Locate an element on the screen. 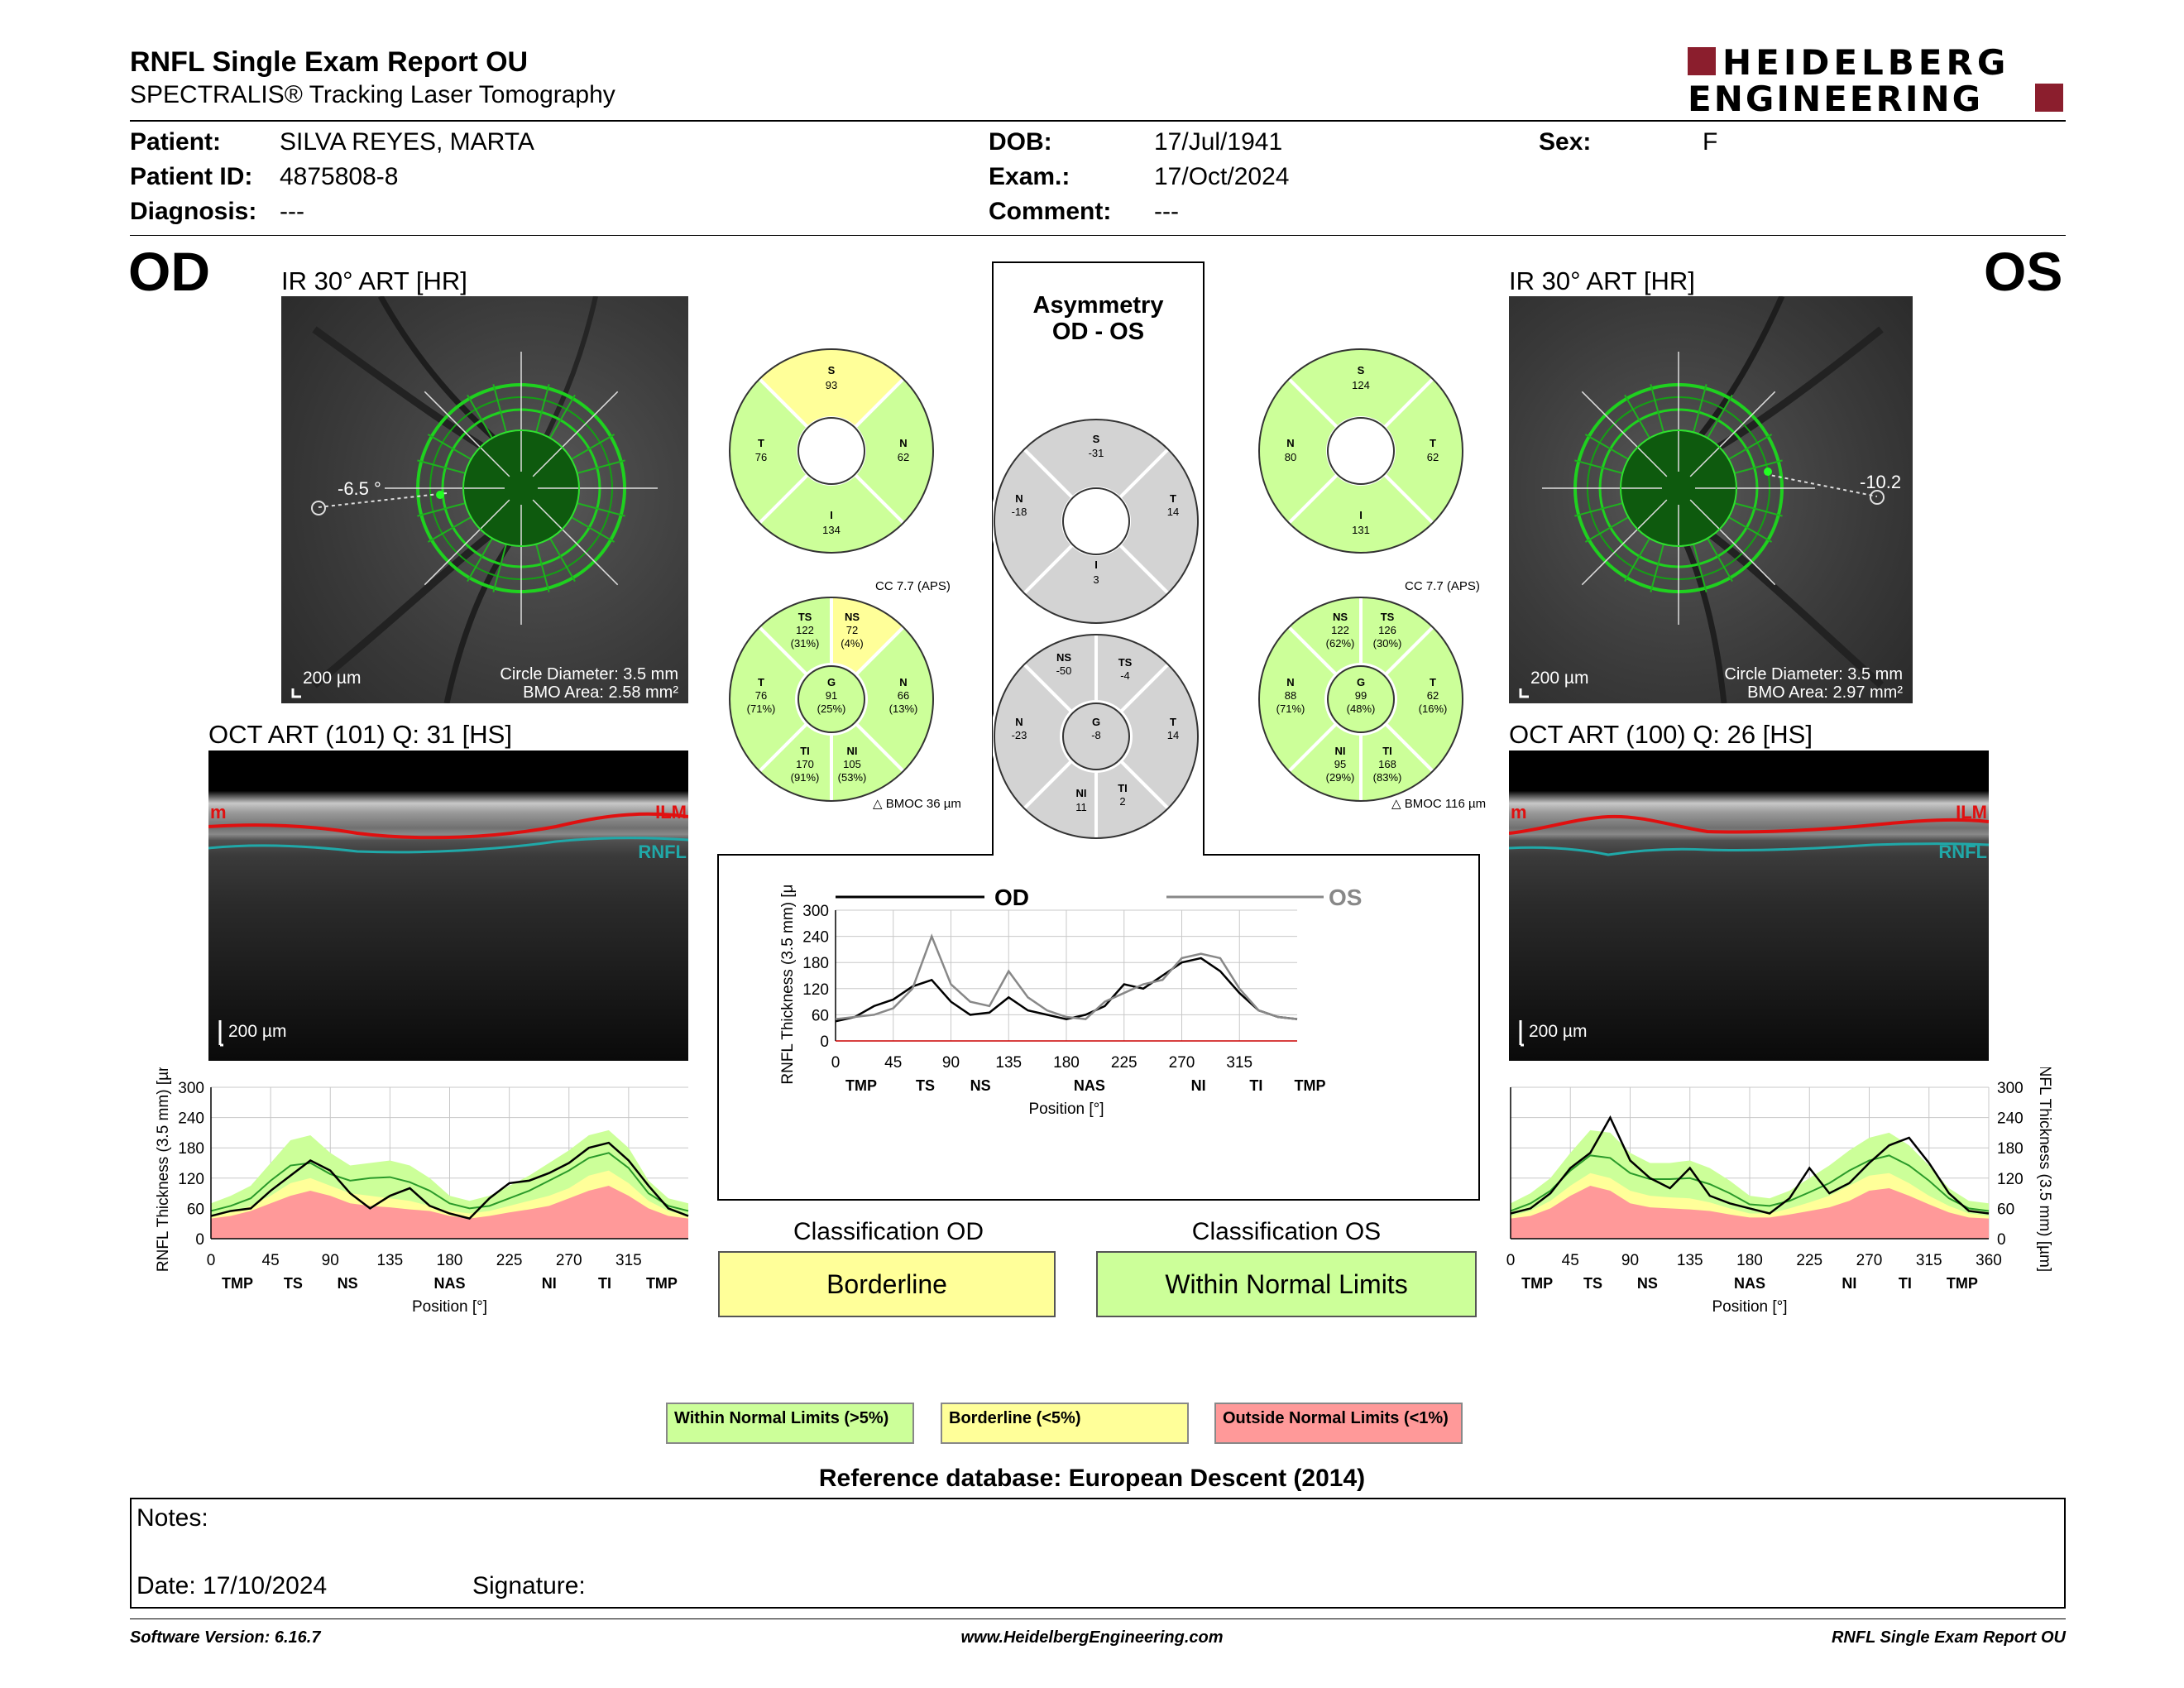  y-tick-label: 240 is located at coordinates (2010, 1119).